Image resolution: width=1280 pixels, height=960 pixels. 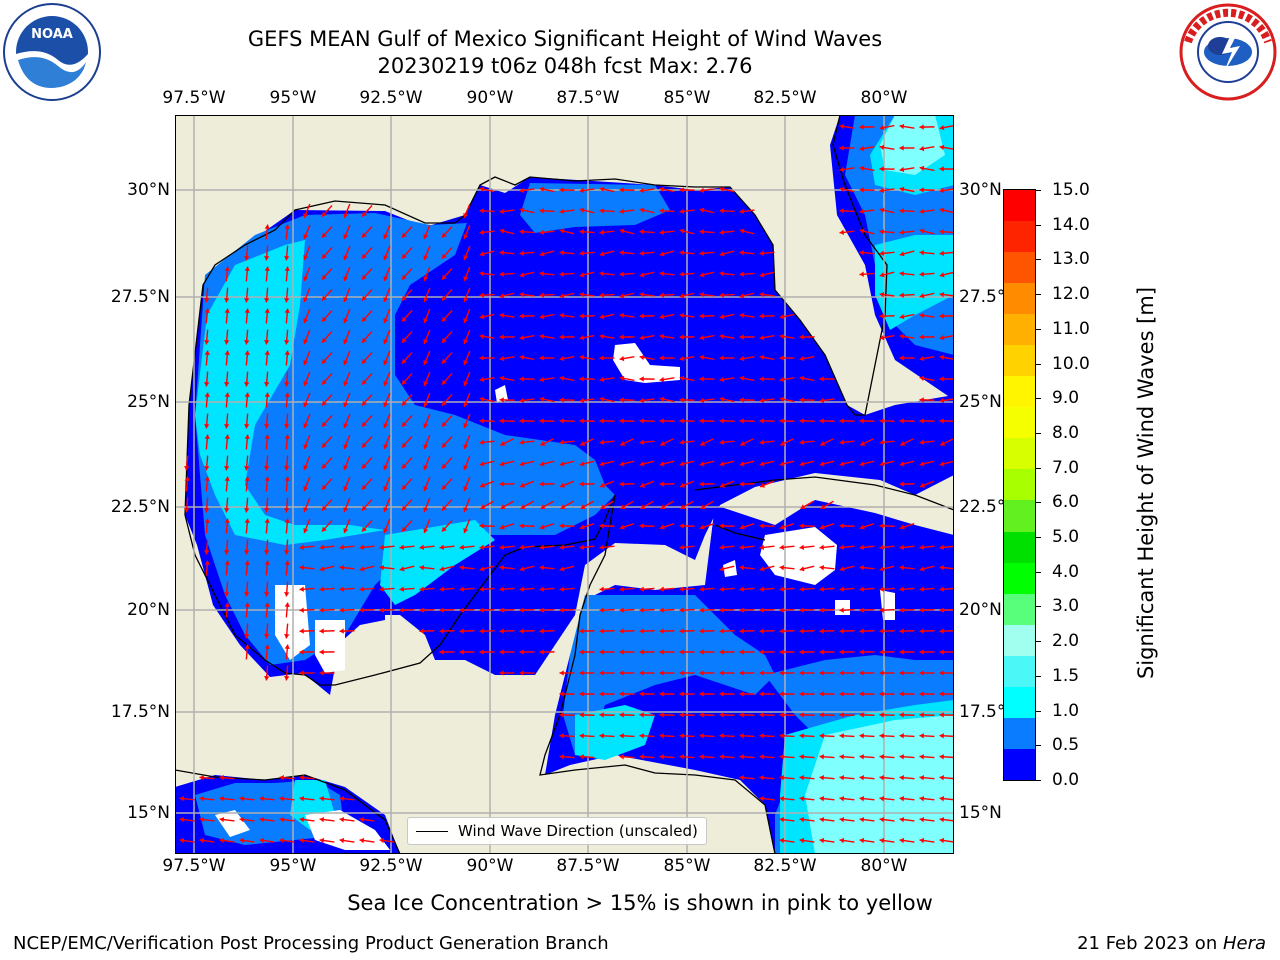 What do you see at coordinates (884, 98) in the screenshot?
I see `lon-tick-label: 80°W` at bounding box center [884, 98].